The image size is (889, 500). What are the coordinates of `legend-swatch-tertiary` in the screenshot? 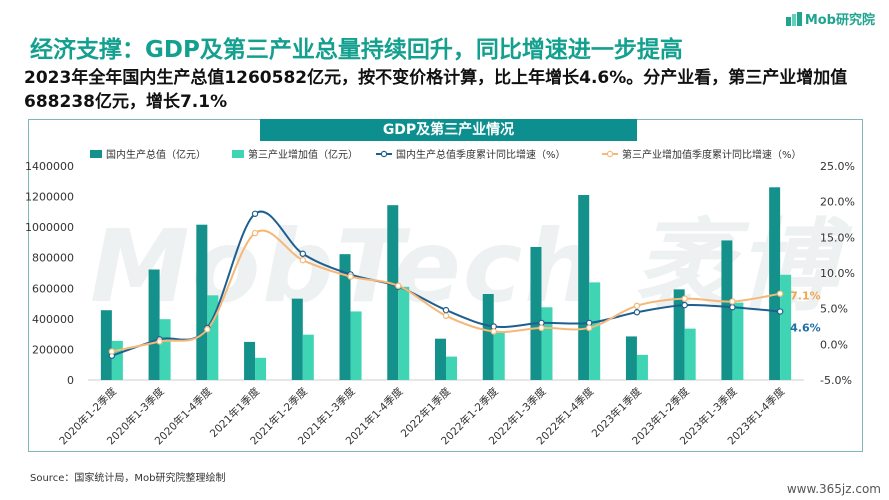 It's located at (238, 154).